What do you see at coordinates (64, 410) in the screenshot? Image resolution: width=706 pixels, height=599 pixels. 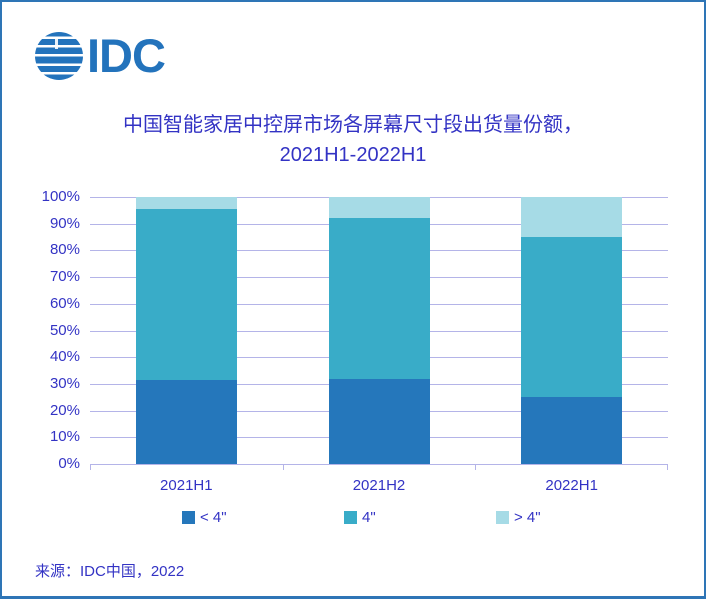 I see `y-axis-tick-label: 20%` at bounding box center [64, 410].